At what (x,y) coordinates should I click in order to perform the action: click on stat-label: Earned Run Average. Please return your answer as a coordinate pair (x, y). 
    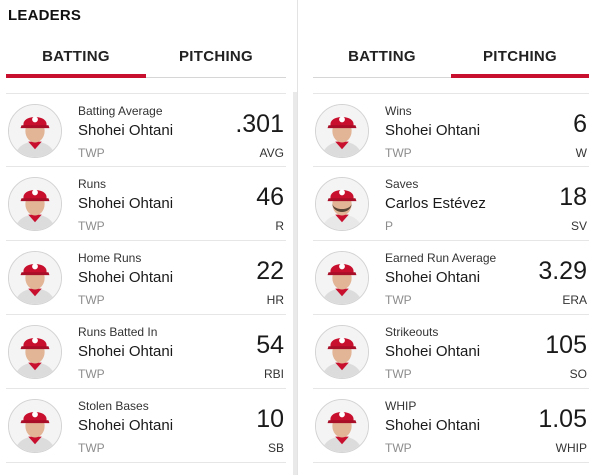
    Looking at the image, I should click on (441, 258).